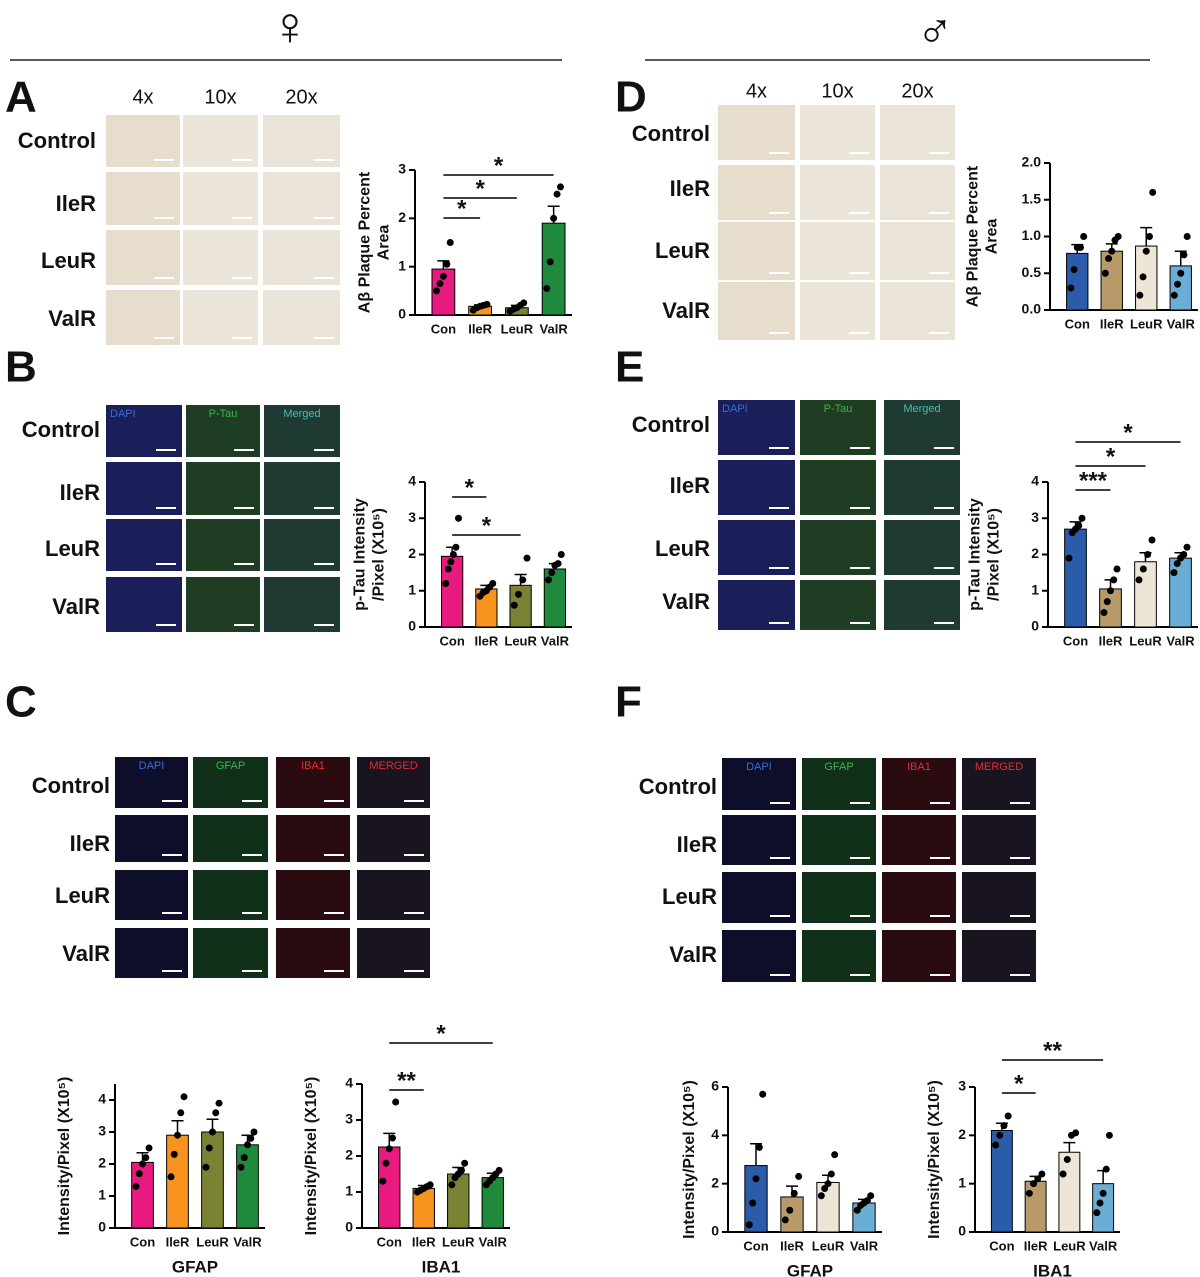  What do you see at coordinates (61, 429) in the screenshot?
I see `row-label: Control` at bounding box center [61, 429].